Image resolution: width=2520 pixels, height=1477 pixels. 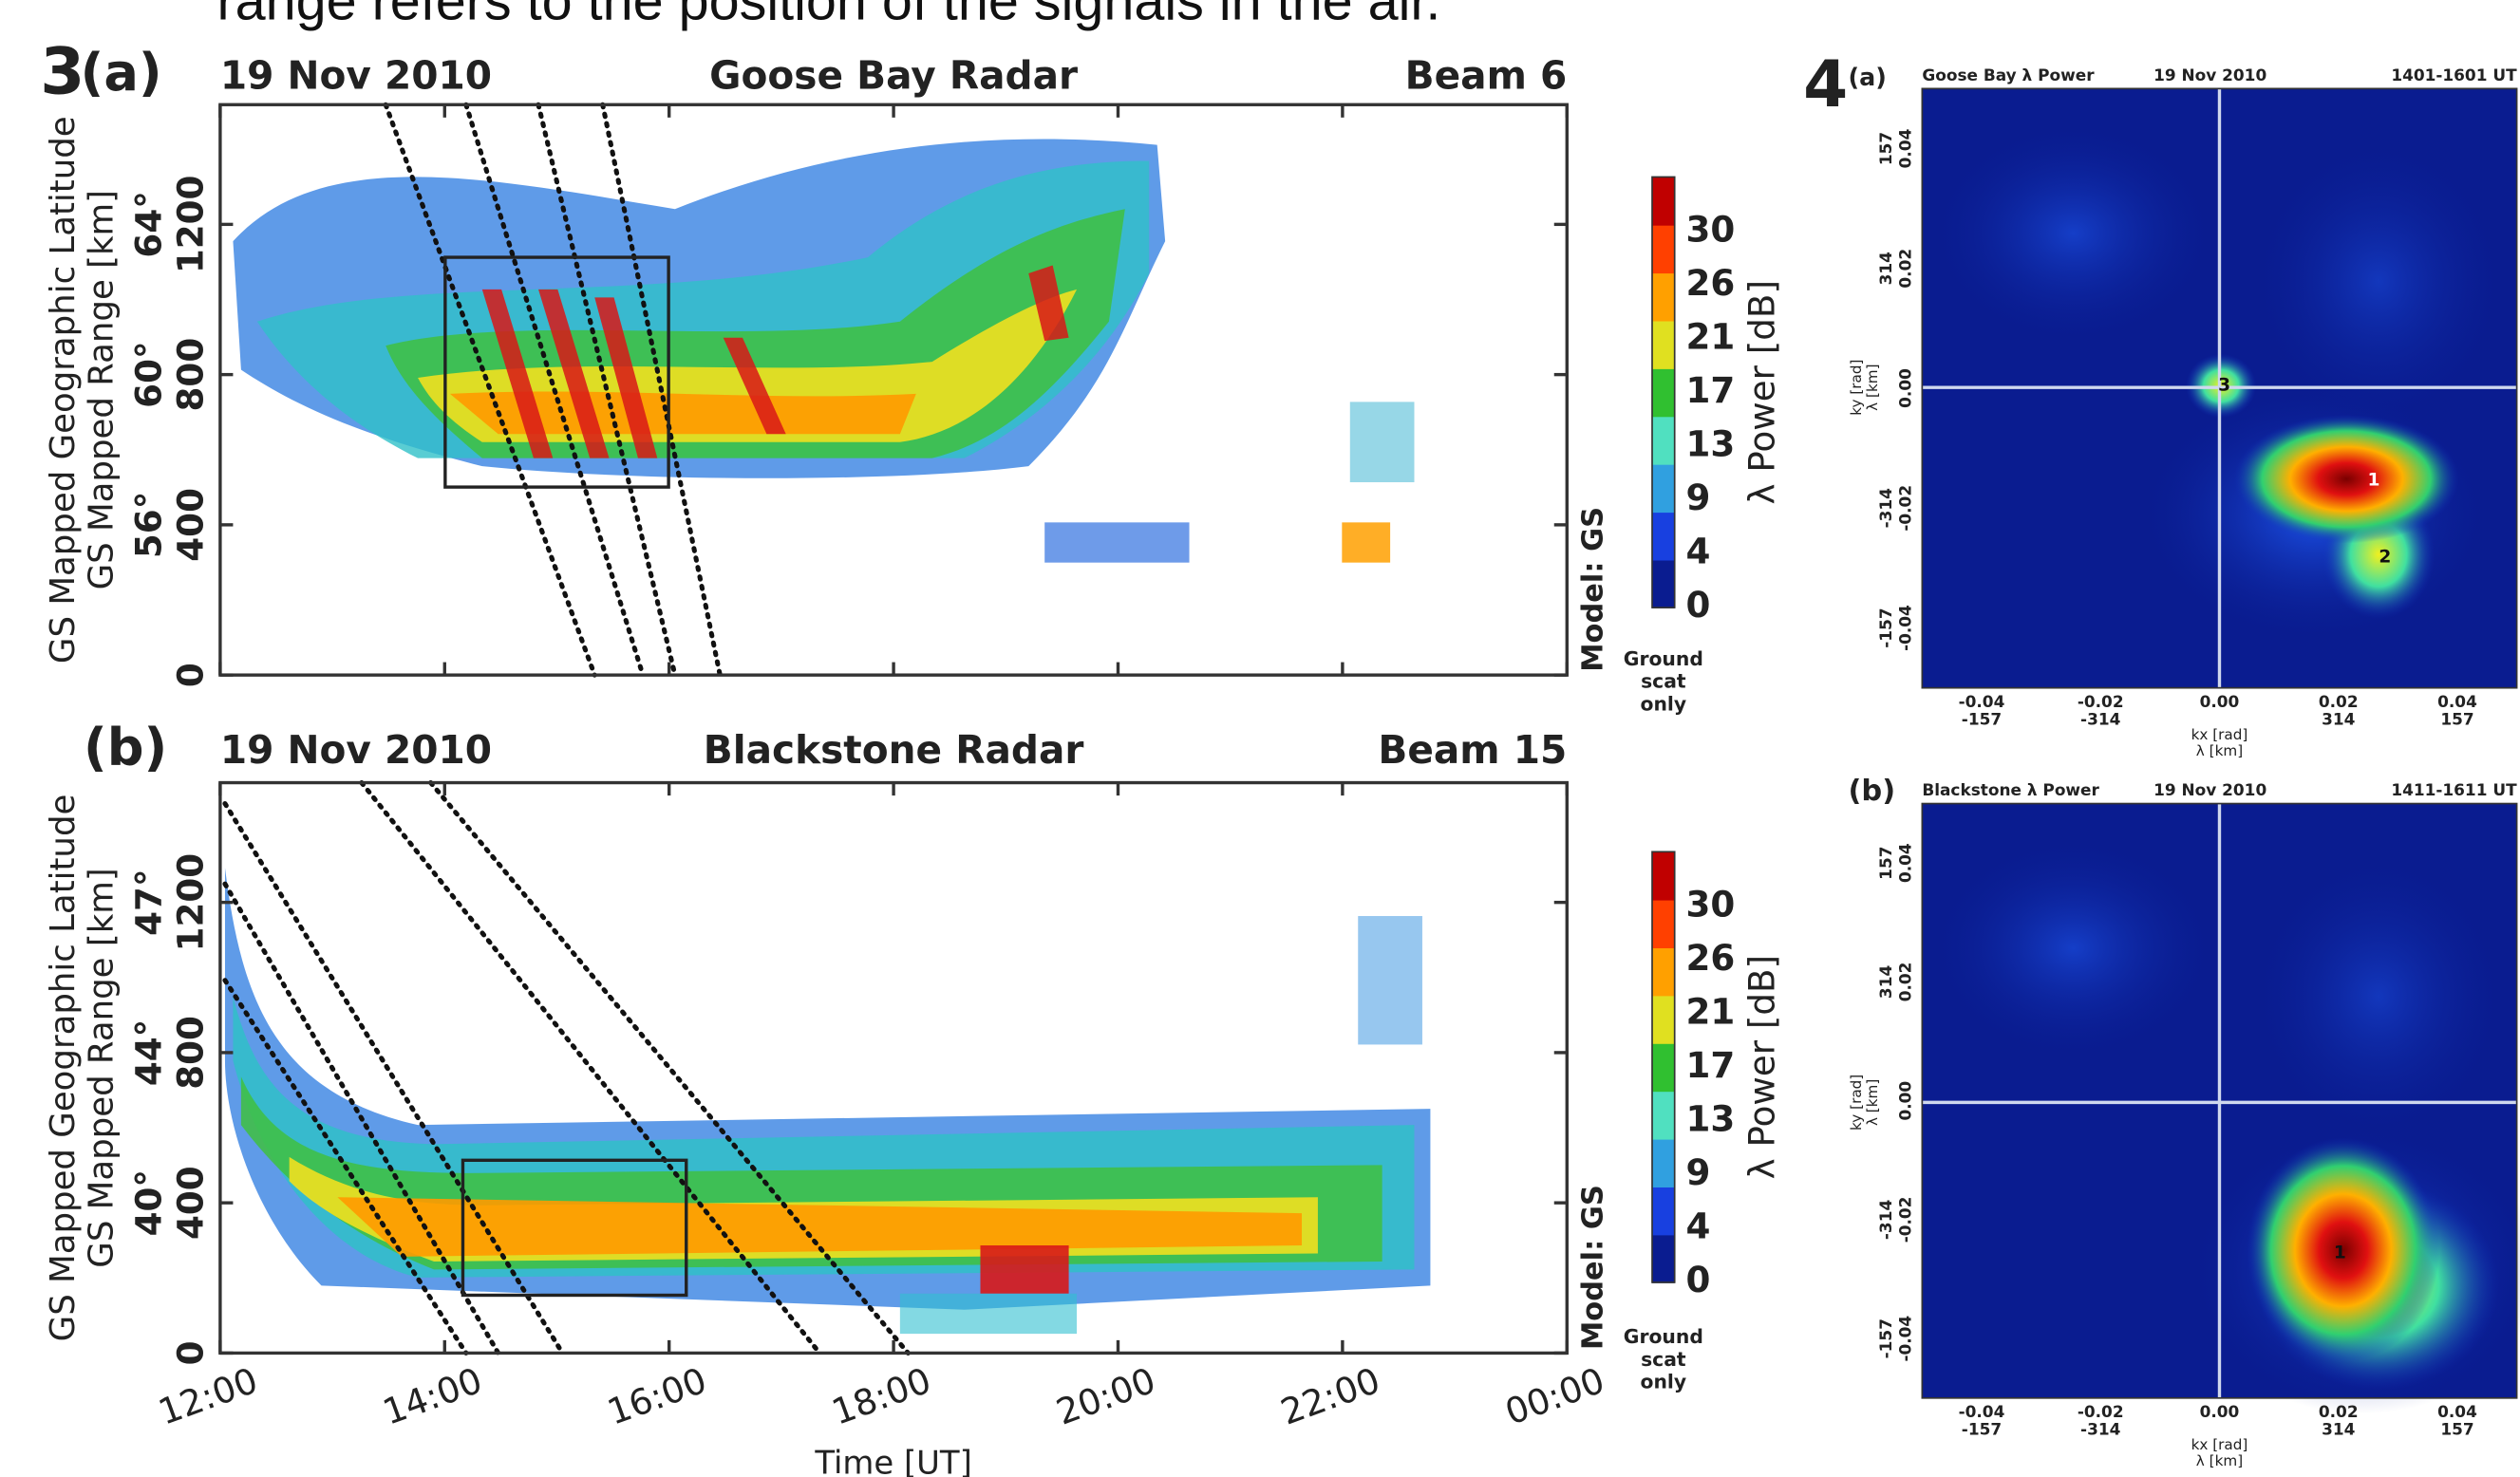 What do you see at coordinates (2385, 558) in the screenshot?
I see `peak-label: 2` at bounding box center [2385, 558].